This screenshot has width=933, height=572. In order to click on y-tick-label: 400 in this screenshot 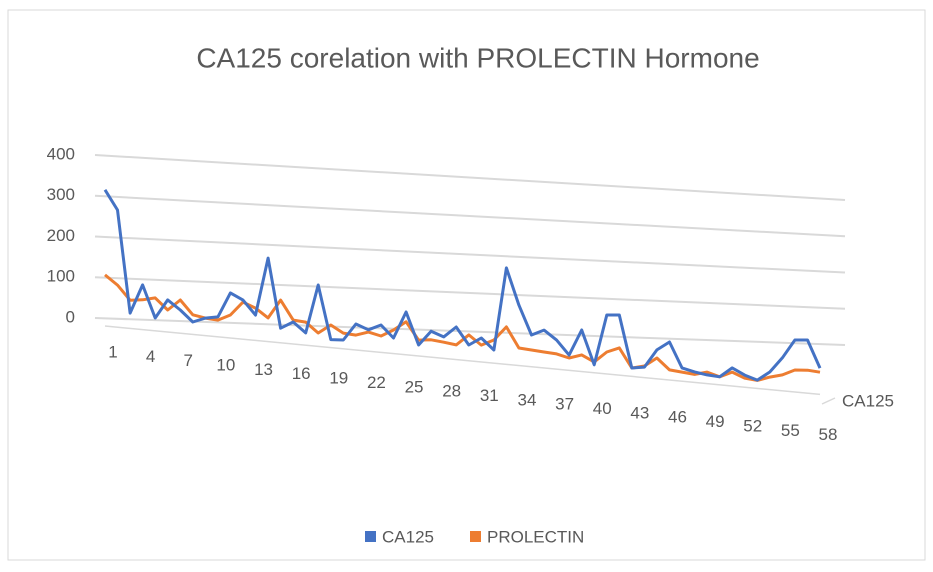, I will do `click(61, 153)`.